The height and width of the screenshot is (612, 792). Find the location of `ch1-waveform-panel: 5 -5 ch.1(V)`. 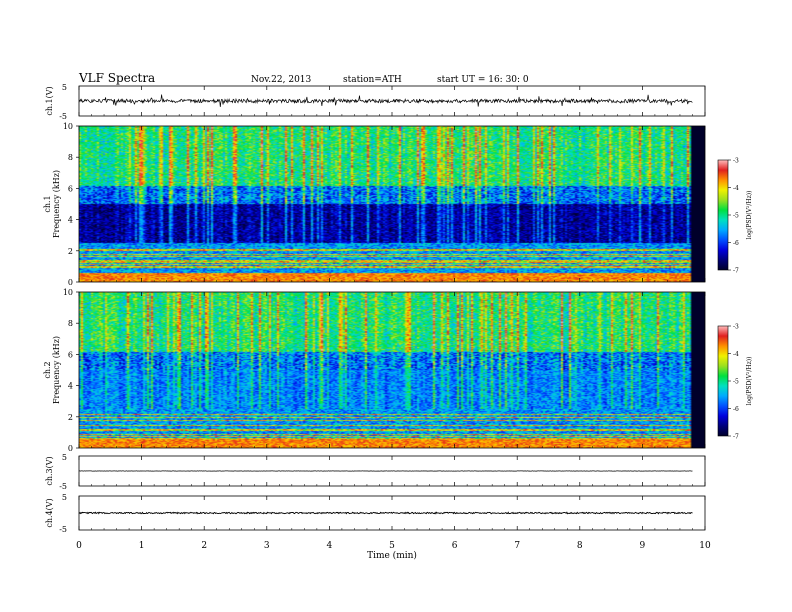

ch1-waveform-panel: 5 -5 ch.1(V) is located at coordinates (375, 102).